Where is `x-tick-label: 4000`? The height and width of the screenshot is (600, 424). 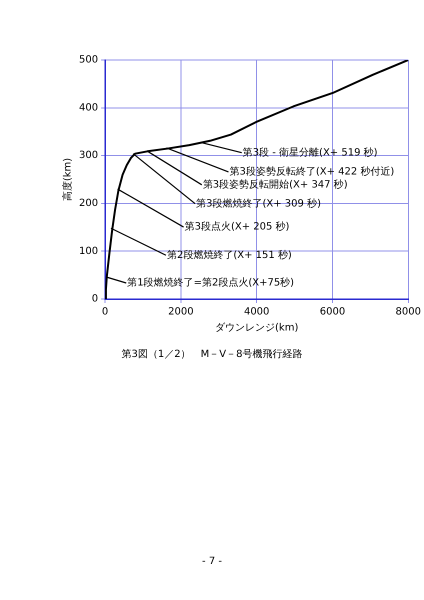 x-tick-label: 4000 is located at coordinates (257, 312).